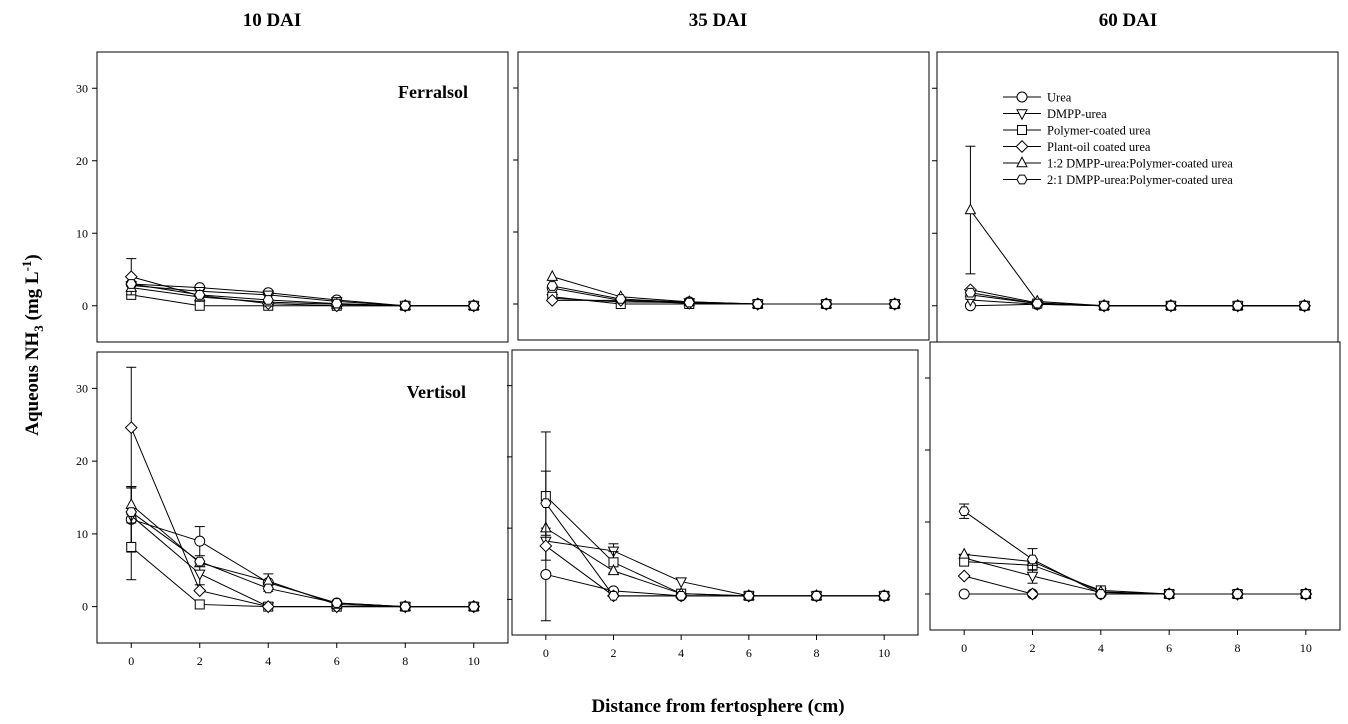  What do you see at coordinates (1077, 147) in the screenshot?
I see `legend-item-plant-oil-coated-urea: Plant-oil coated urea` at bounding box center [1077, 147].